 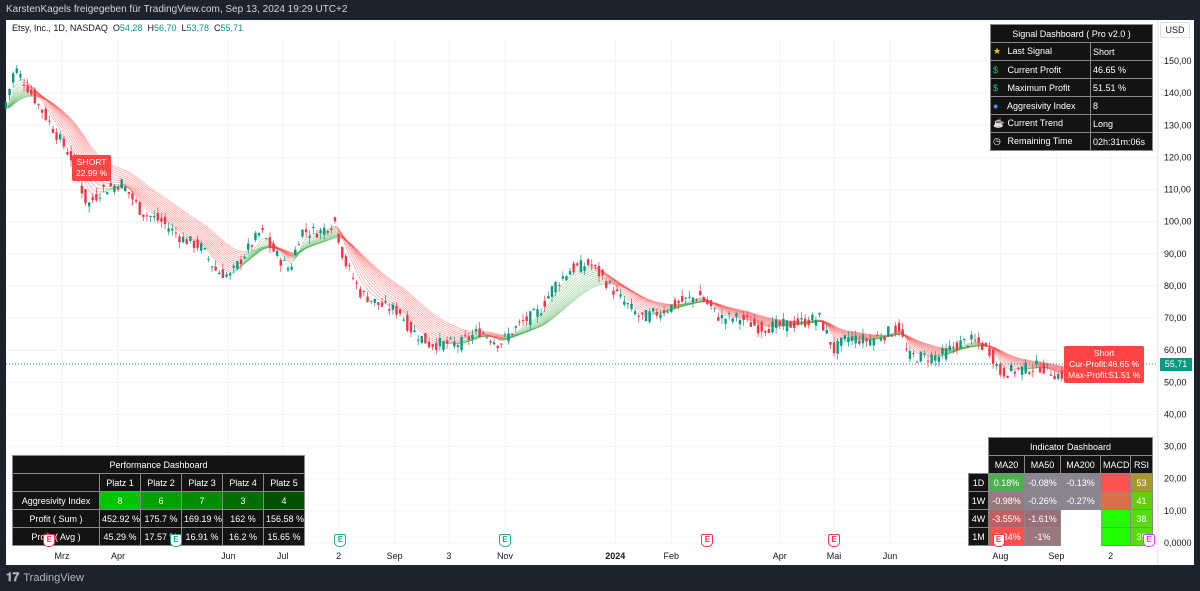 What do you see at coordinates (978, 482) in the screenshot?
I see `timeframe-label: 1D` at bounding box center [978, 482].